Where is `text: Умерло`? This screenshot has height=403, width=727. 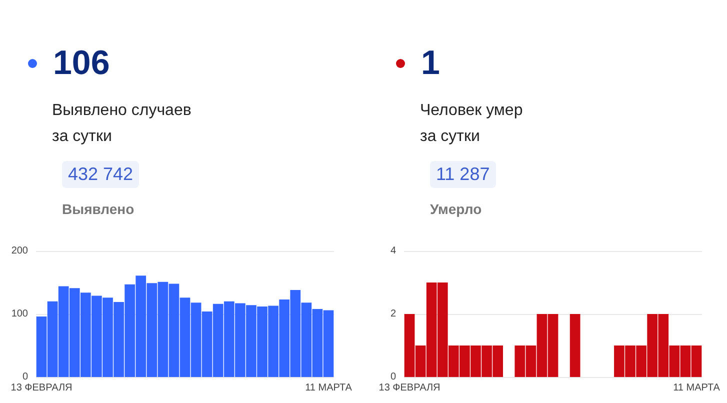
text: Умерло is located at coordinates (456, 209).